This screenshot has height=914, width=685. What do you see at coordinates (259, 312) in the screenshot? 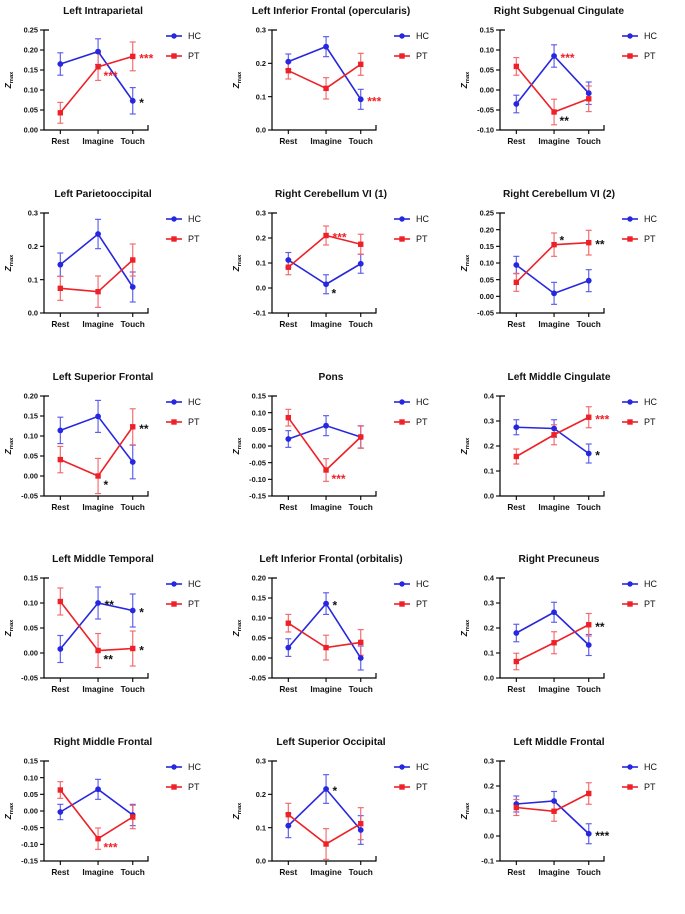
I see `y-tick-label: -0.1` at bounding box center [259, 312].